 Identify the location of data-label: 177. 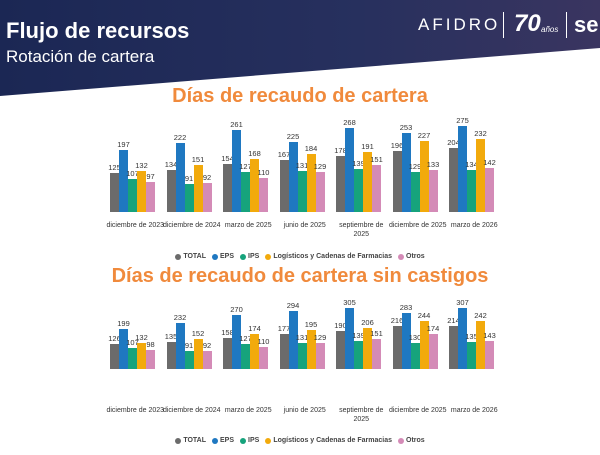
(284, 328).